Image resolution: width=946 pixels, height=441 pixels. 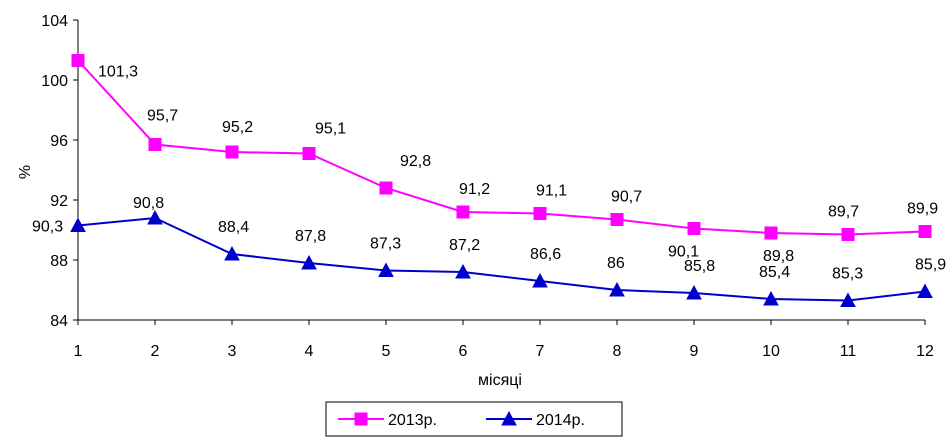 What do you see at coordinates (237, 127) in the screenshot?
I see `data-label: 95,2` at bounding box center [237, 127].